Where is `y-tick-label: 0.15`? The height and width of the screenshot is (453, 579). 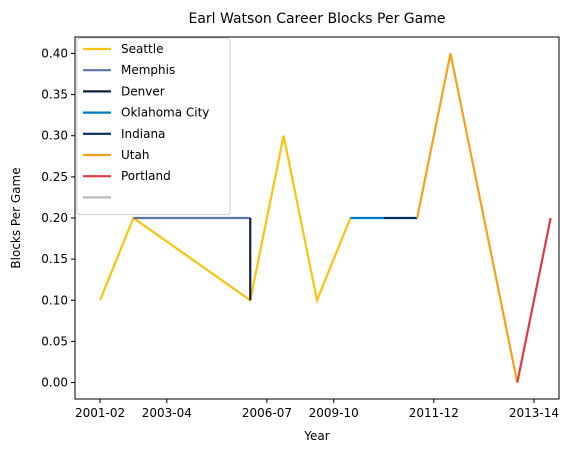
y-tick-label: 0.15 is located at coordinates (54, 259).